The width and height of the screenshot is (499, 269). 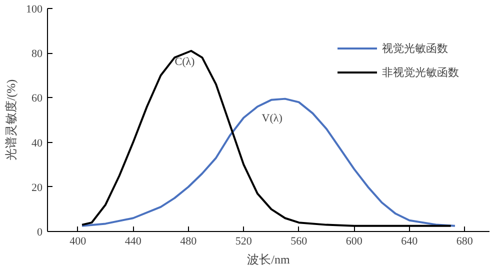 I want to click on x-tick-label: 520, so click(x=243, y=242).